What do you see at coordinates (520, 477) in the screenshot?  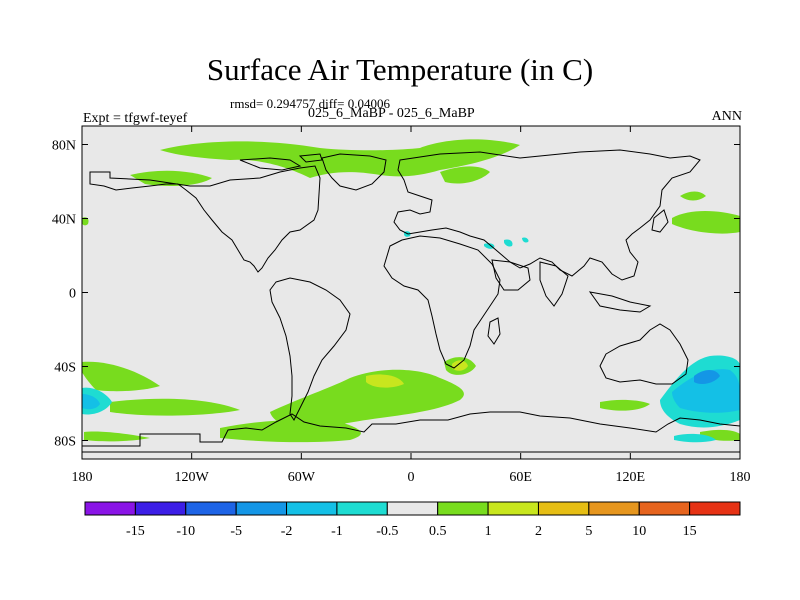 I see `x-tick-label: 60E` at bounding box center [520, 477].